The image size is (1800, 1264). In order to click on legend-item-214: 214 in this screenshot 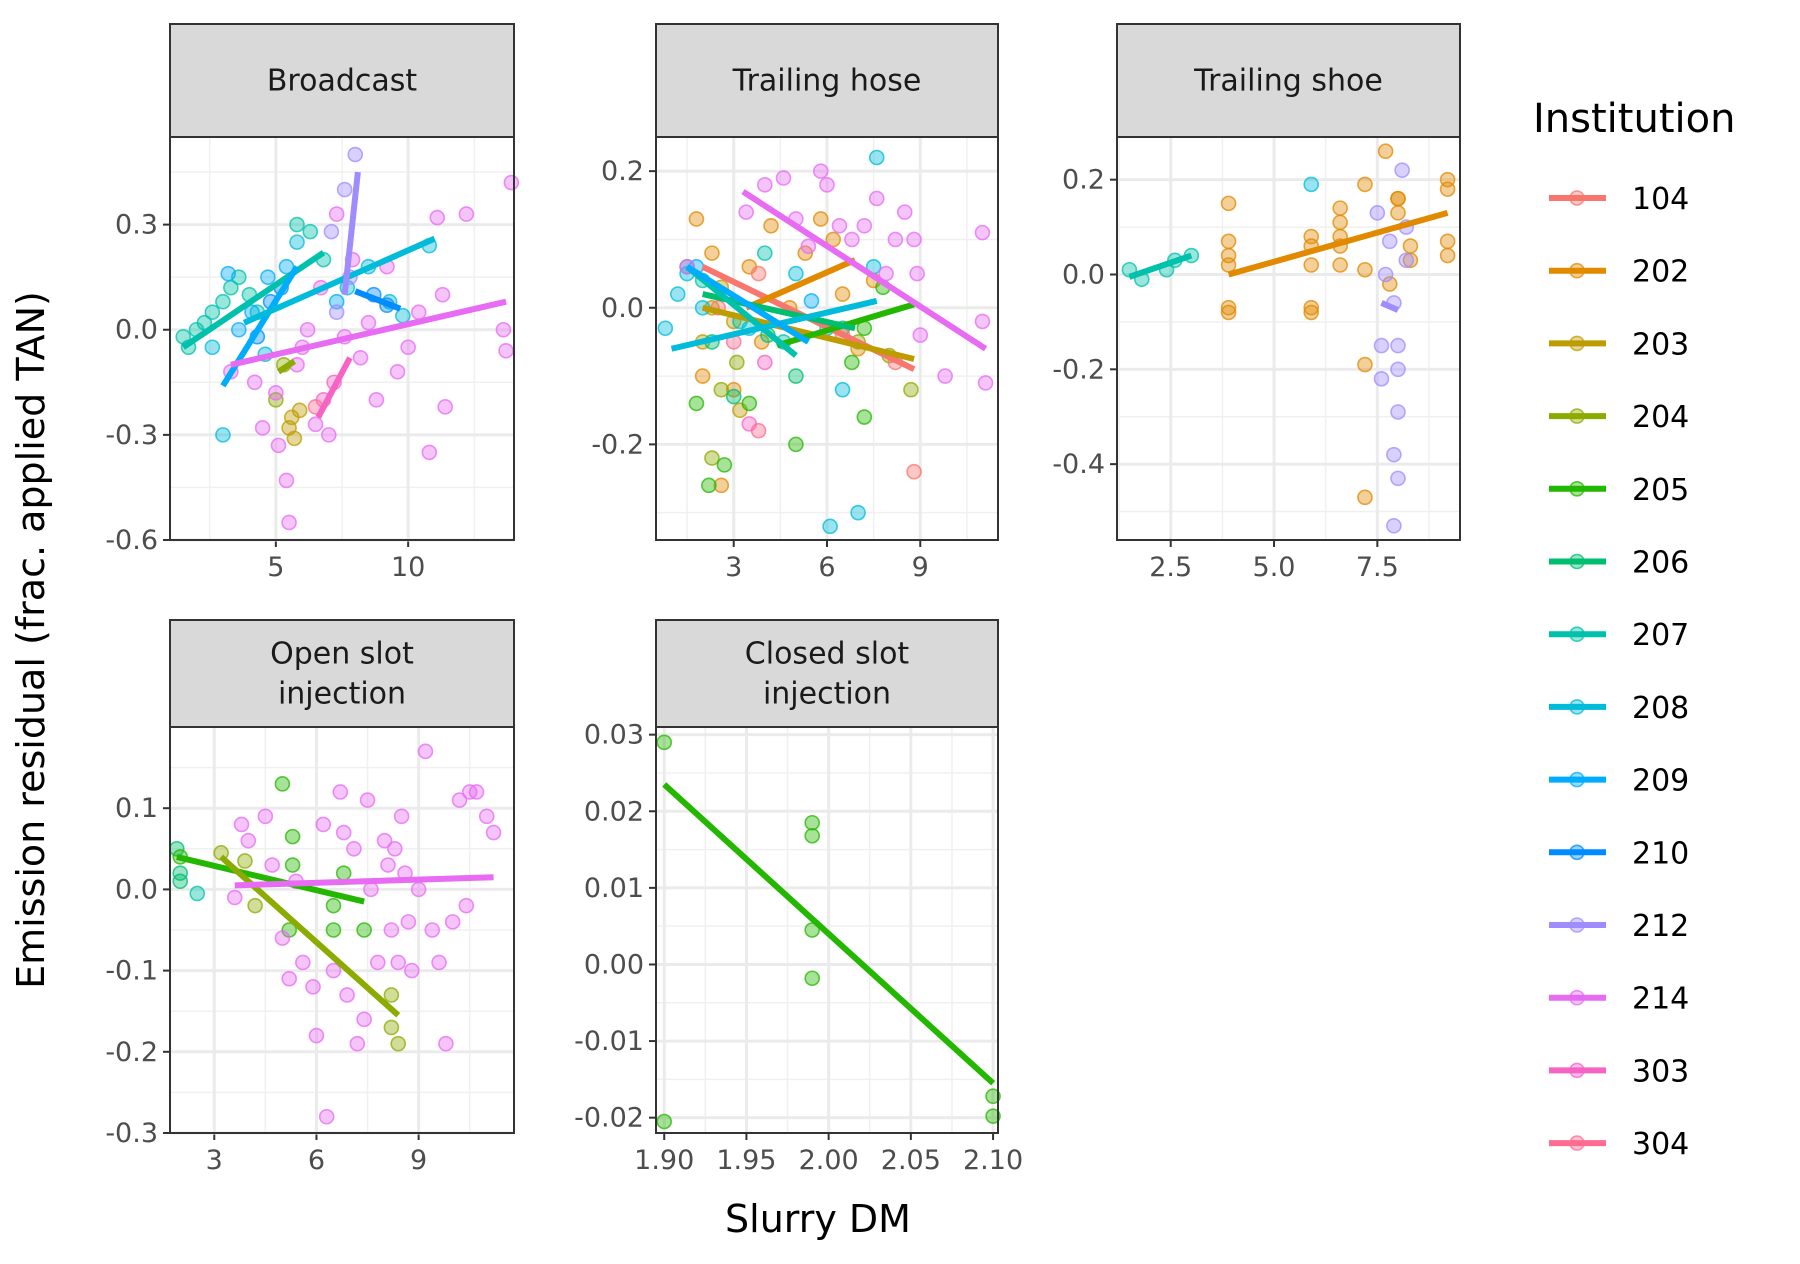, I will do `click(1619, 999)`.